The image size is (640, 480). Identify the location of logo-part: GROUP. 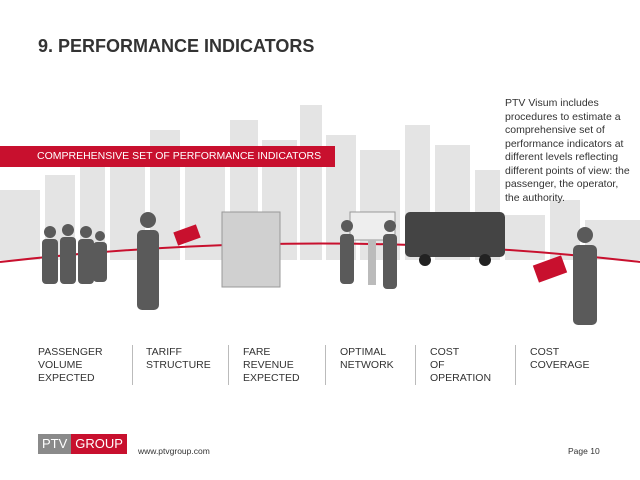
(99, 444).